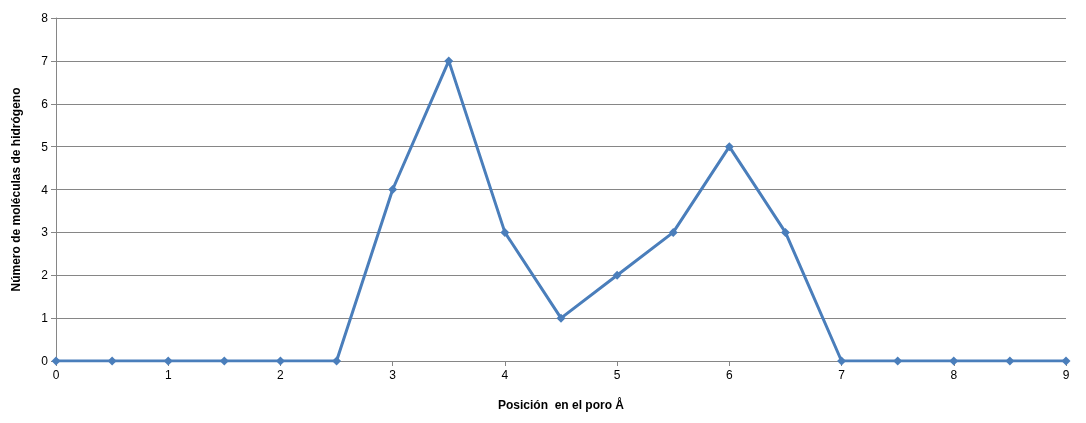 The image size is (1086, 423). I want to click on y-tick-label: 4, so click(45, 189).